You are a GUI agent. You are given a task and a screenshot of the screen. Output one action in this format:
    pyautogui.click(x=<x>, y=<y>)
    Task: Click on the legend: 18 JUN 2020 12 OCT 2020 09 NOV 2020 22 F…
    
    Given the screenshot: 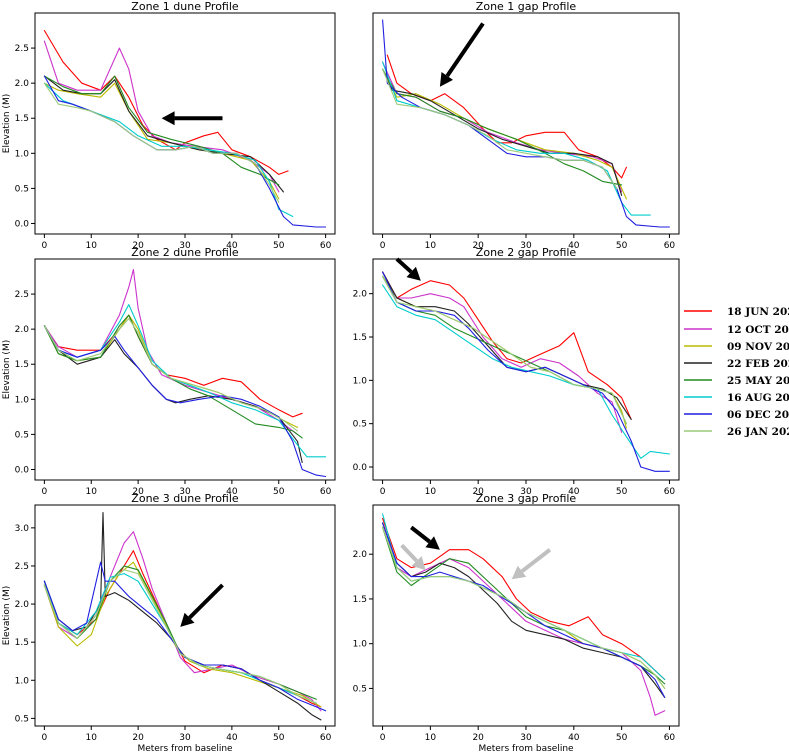 What is the action you would take?
    pyautogui.click(x=736, y=372)
    